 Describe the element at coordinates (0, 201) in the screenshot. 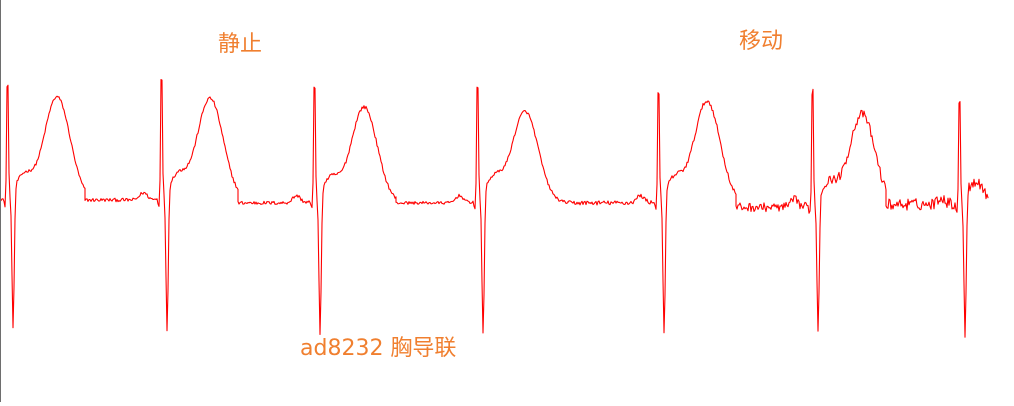

I see `left-border-line` at that location.